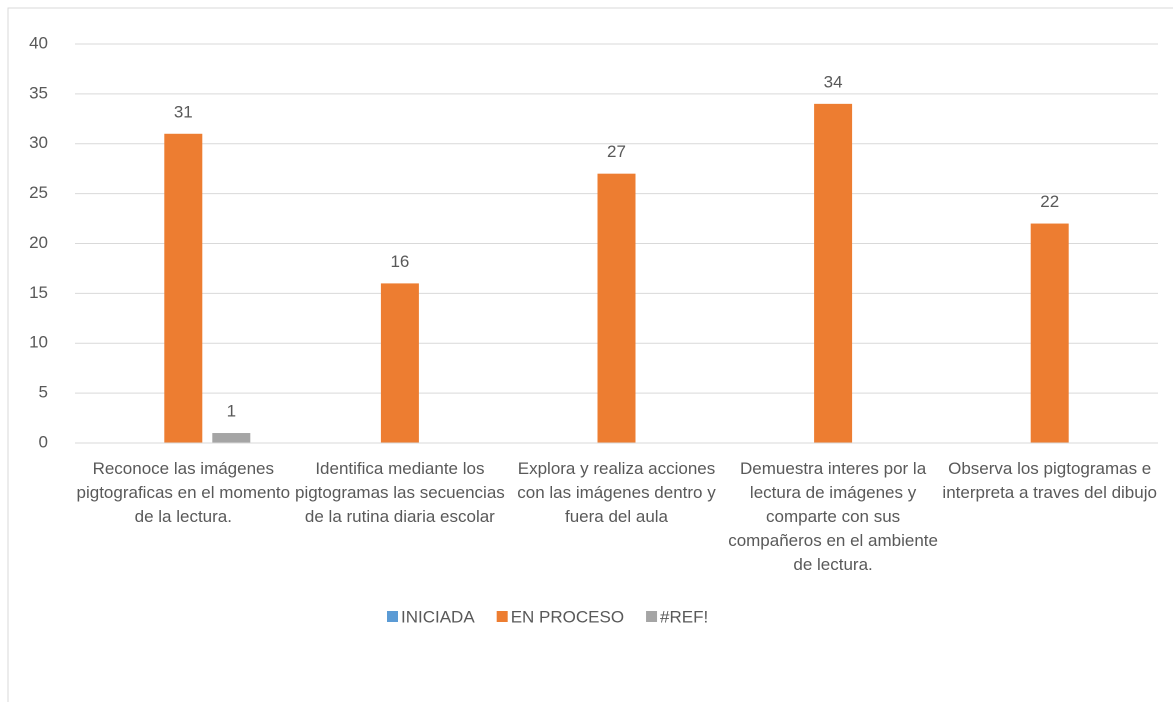  I want to click on legend-label: INICIADA, so click(438, 616).